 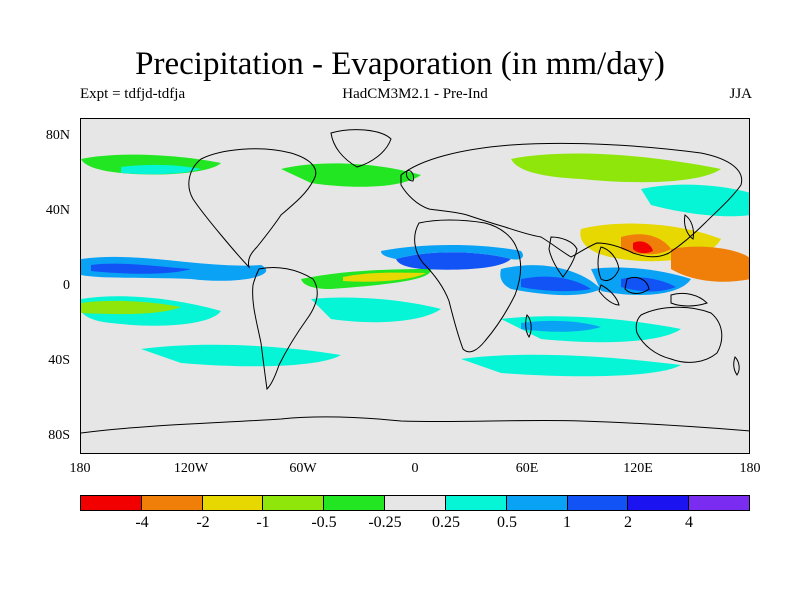 What do you see at coordinates (695, 200) in the screenshot?
I see `blob-eurasia-cyan` at bounding box center [695, 200].